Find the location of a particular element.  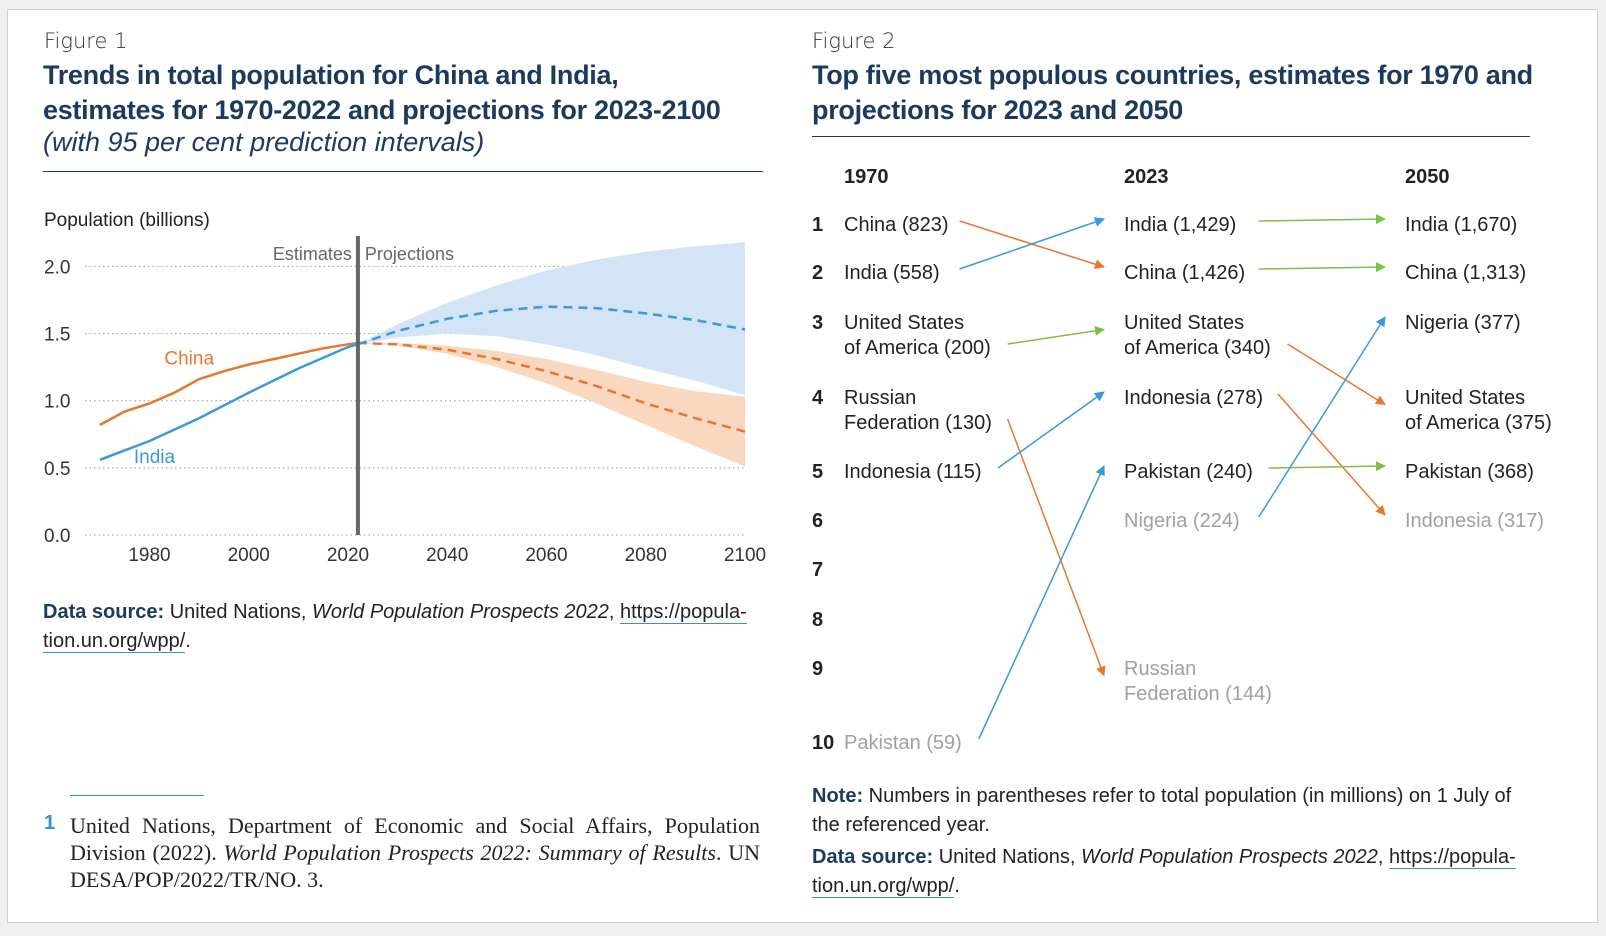

rank-number: 8 is located at coordinates (817, 620).